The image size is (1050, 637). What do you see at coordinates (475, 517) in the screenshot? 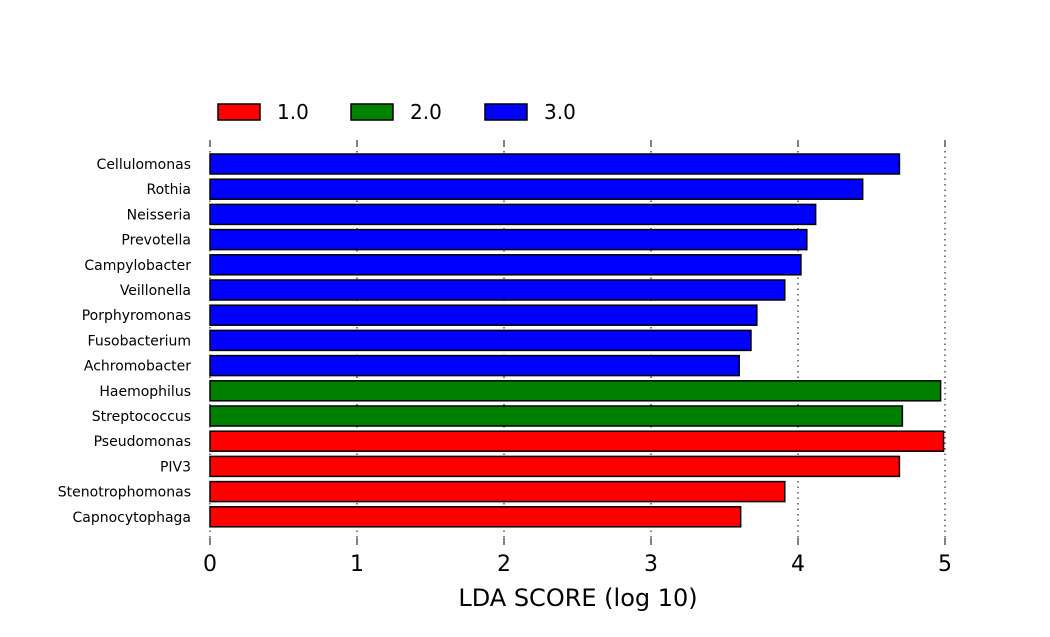
I see `bar-capnocytophaga` at bounding box center [475, 517].